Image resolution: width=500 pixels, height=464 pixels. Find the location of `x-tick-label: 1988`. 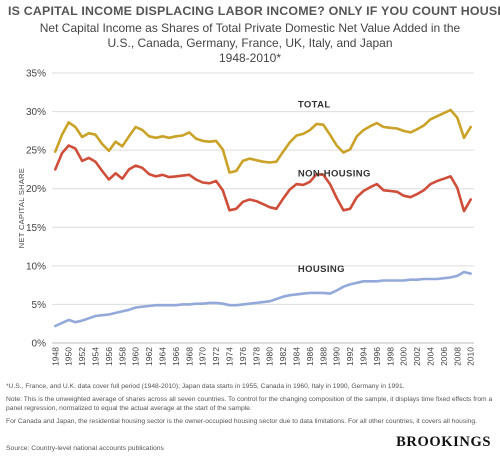

x-tick-label: 1988 is located at coordinates (323, 356).